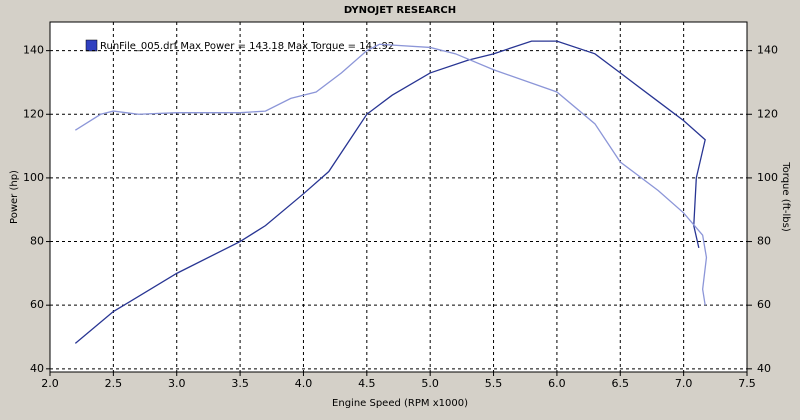 Image resolution: width=800 pixels, height=420 pixels. Describe the element at coordinates (367, 383) in the screenshot. I see `x-tick-label: 4.5` at that location.